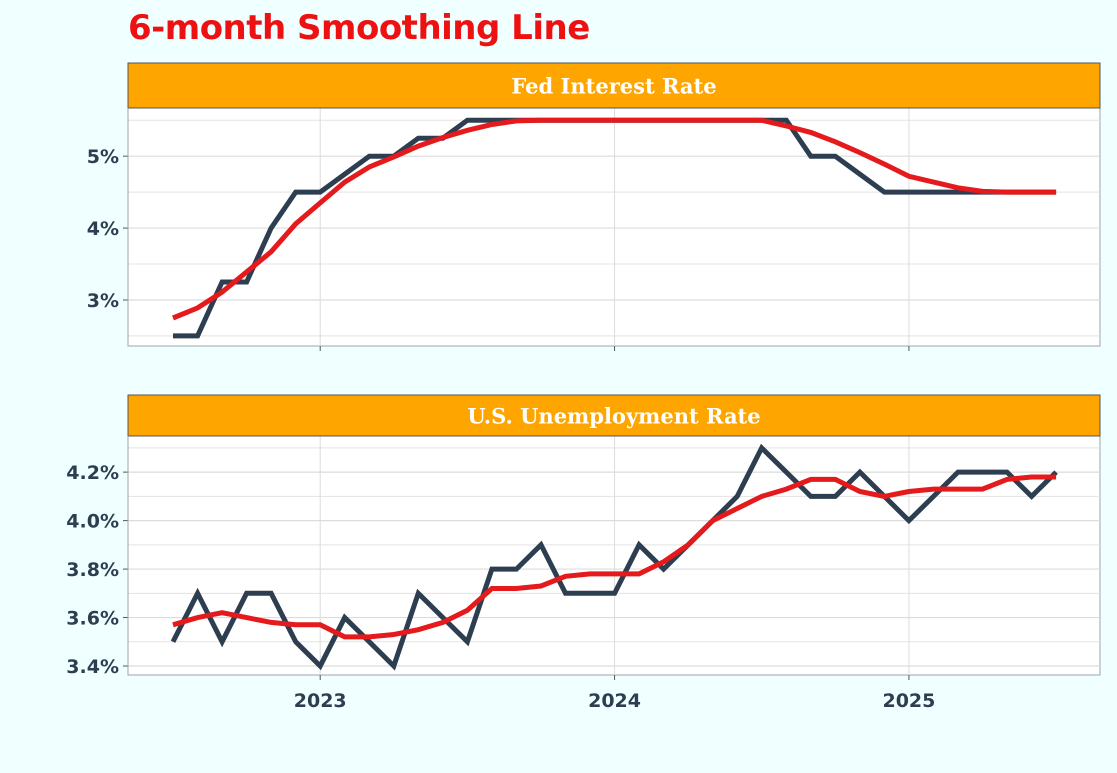 This screenshot has width=1117, height=773. I want to click on y-tick-label: 4.0%, so click(92, 522).